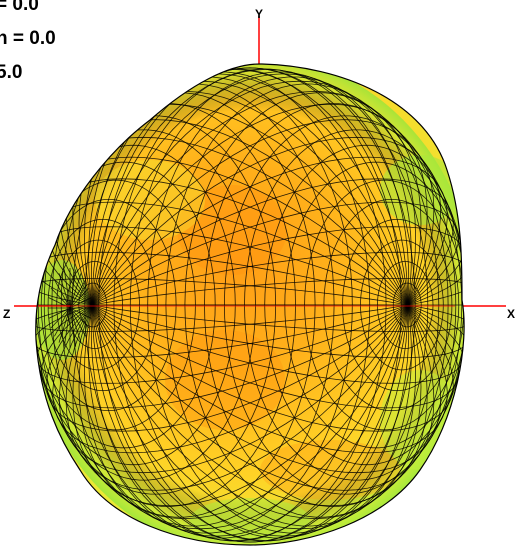  I want to click on y-axis-label: Y, so click(259, 14).